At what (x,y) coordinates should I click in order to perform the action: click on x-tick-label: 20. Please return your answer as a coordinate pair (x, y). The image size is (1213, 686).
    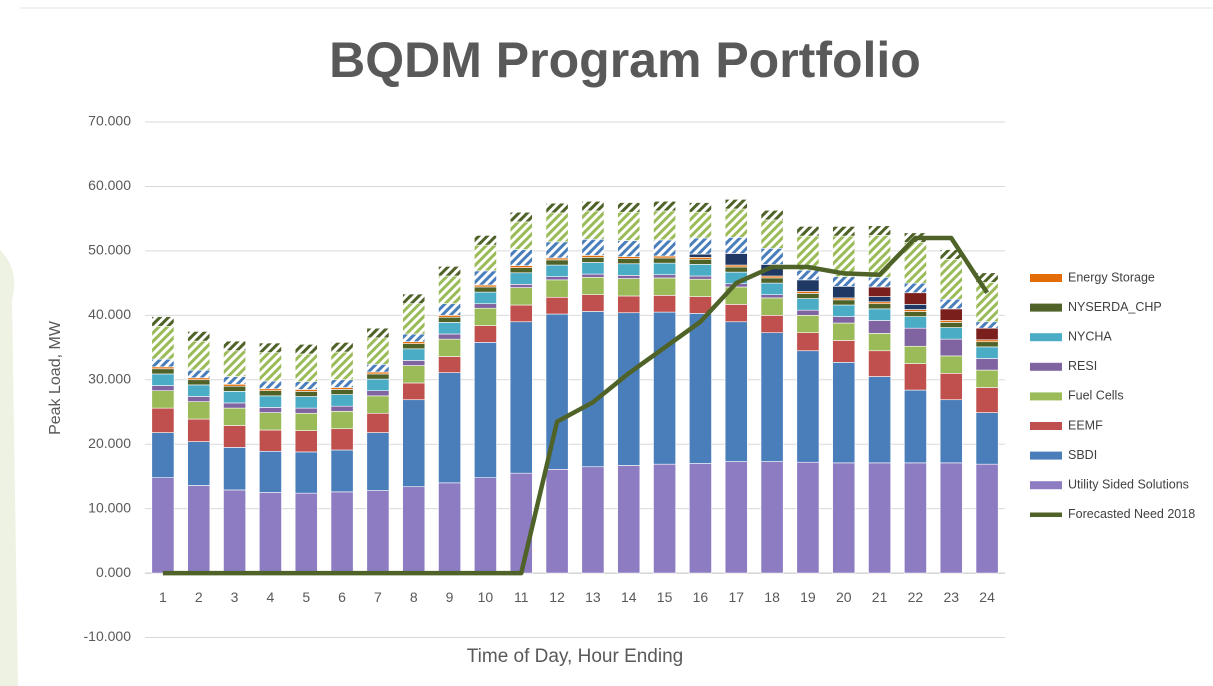
    Looking at the image, I should click on (844, 597).